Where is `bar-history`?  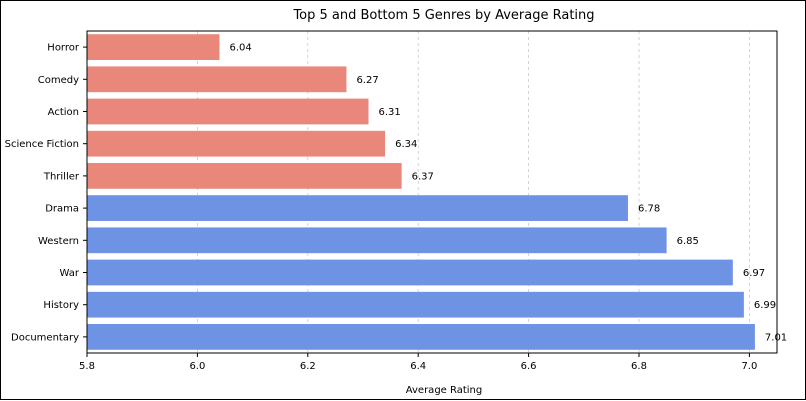
bar-history is located at coordinates (415, 304).